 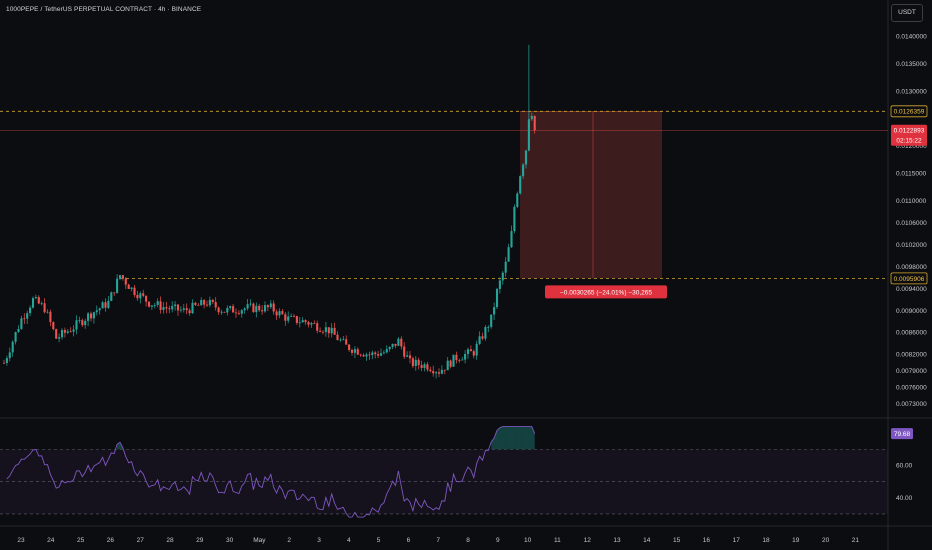 What do you see at coordinates (911, 355) in the screenshot?
I see `price-tick-label: 0.0082000` at bounding box center [911, 355].